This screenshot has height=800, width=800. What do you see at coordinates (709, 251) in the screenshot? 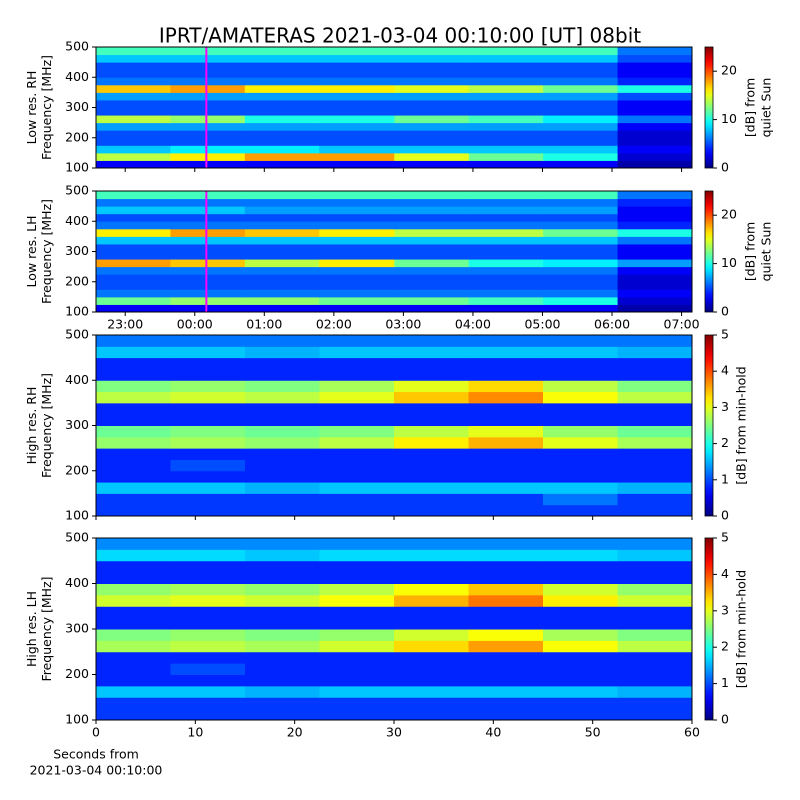
I see `colorbar` at bounding box center [709, 251].